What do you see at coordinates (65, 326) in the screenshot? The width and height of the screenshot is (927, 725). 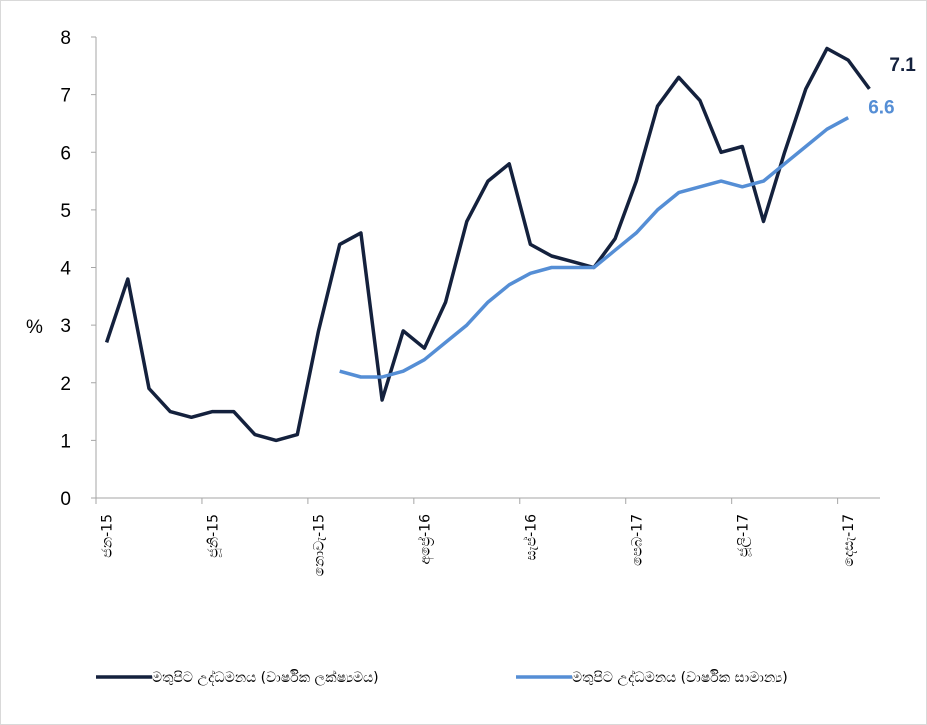 I see `y-tick-label: 3` at bounding box center [65, 326].